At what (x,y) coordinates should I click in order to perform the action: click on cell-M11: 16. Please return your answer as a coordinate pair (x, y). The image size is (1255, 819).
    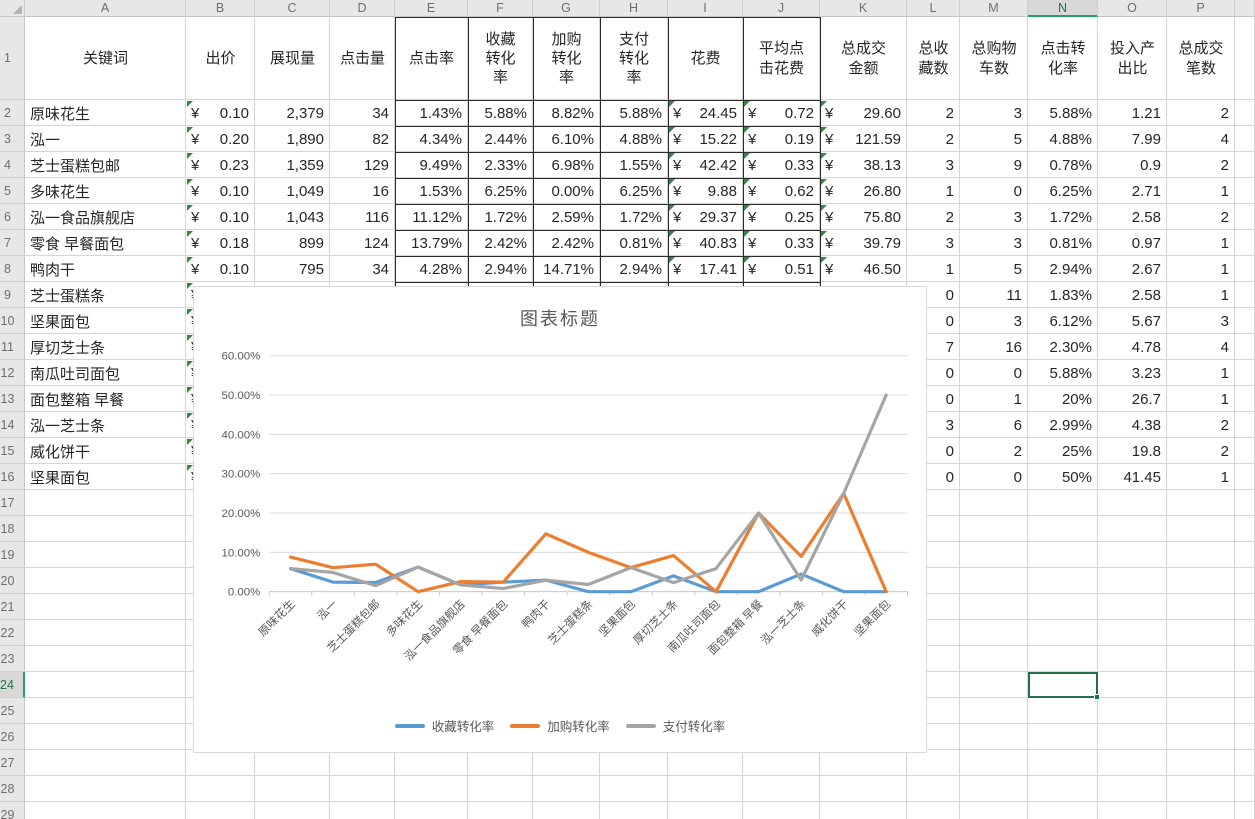
    Looking at the image, I should click on (1013, 347).